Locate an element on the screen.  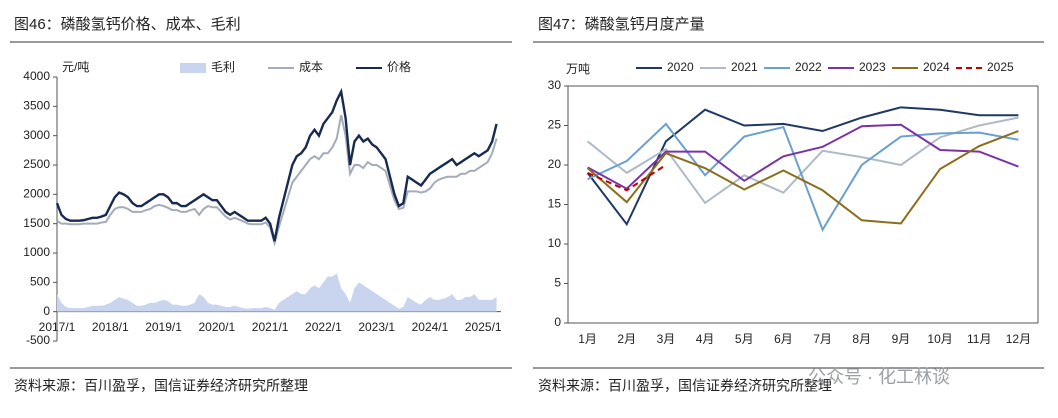
y-tick-label: 5 is located at coordinates (557, 283).